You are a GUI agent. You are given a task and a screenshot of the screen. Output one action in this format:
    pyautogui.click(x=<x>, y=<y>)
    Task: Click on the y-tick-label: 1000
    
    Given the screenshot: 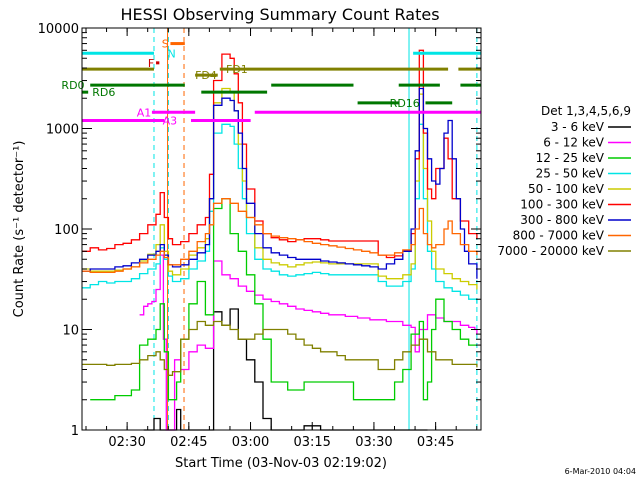 What is the action you would take?
    pyautogui.click(x=62, y=130)
    